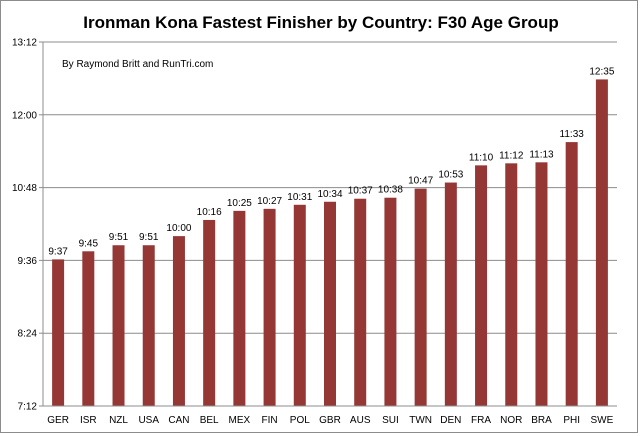 The height and width of the screenshot is (436, 640). Describe the element at coordinates (511, 284) in the screenshot. I see `bar-nor` at that location.